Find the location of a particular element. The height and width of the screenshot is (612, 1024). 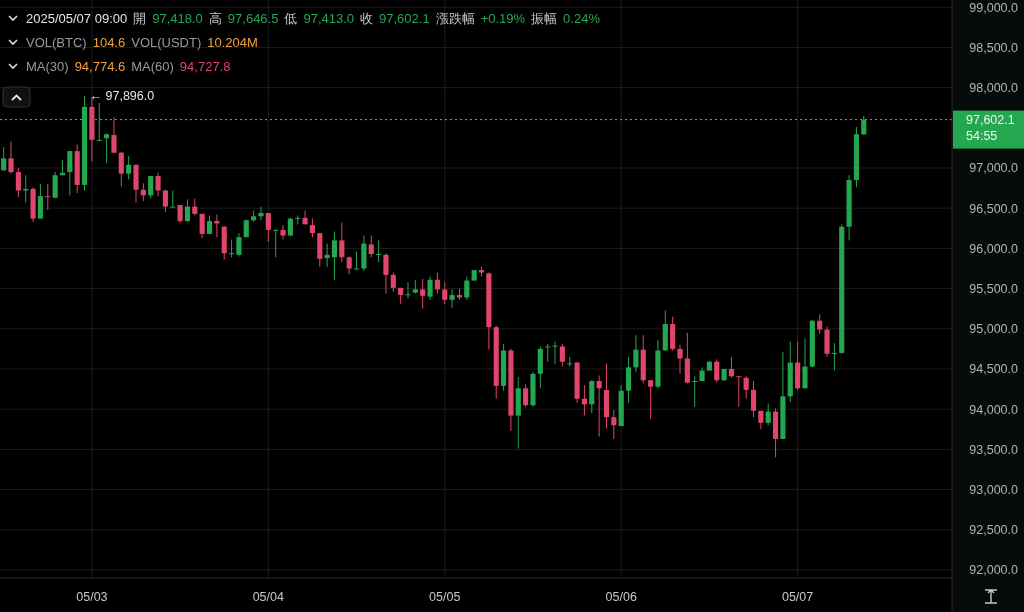

x-tick-label: 05/03 is located at coordinates (92, 597).